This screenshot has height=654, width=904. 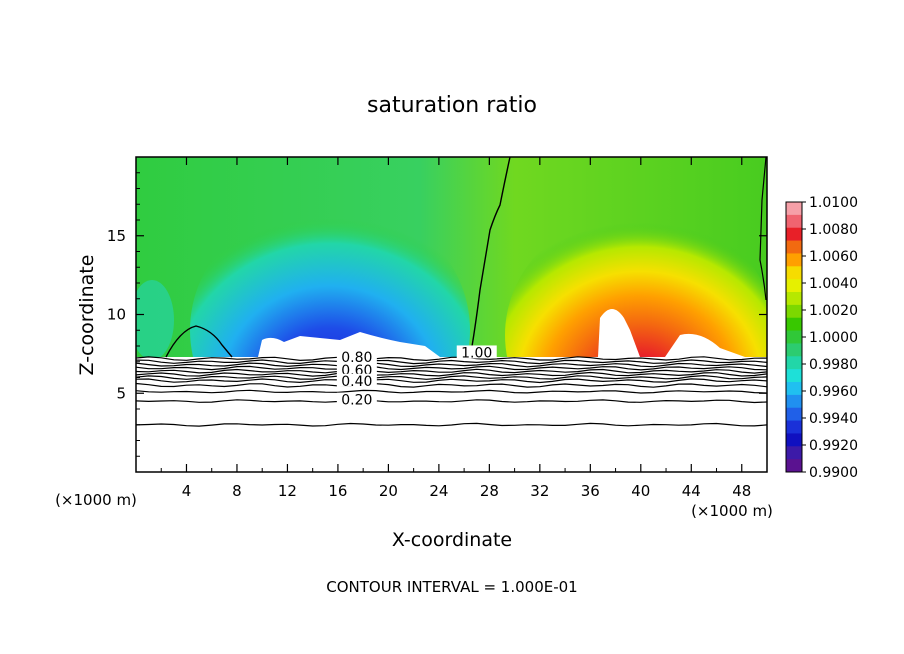 I want to click on colorbar-label: 0.9920, so click(x=833, y=446).